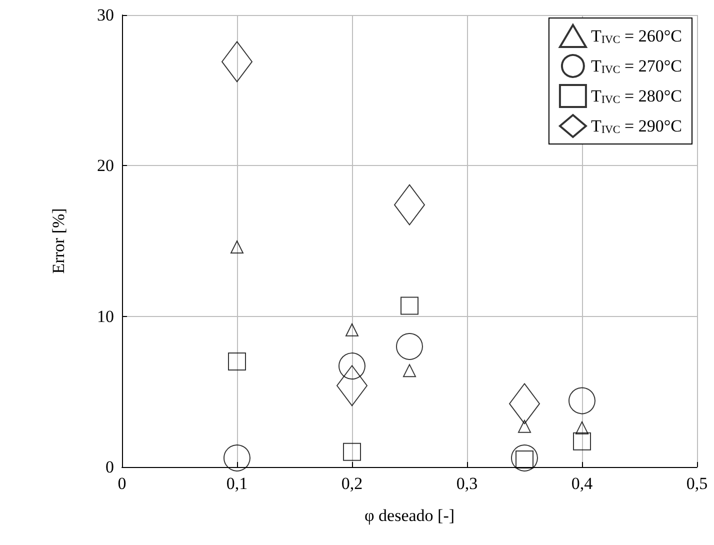 The image size is (714, 545). Describe the element at coordinates (467, 483) in the screenshot. I see `x-tick-label: 0,3` at that location.